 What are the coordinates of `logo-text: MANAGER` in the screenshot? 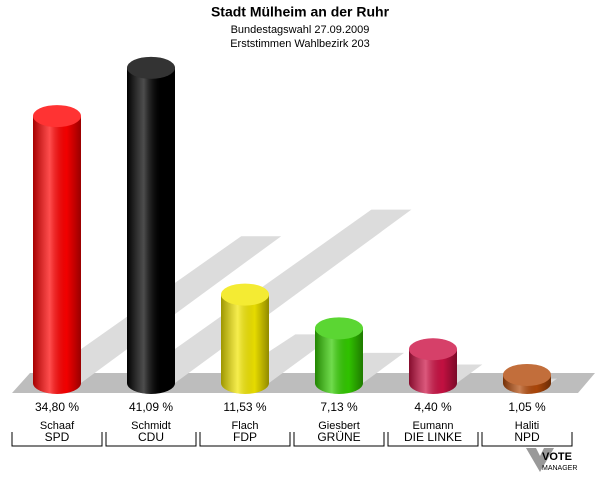 It's located at (559, 468).